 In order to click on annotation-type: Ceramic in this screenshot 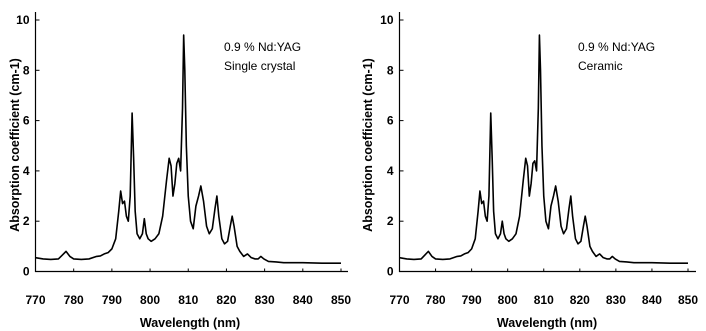, I will do `click(600, 66)`.